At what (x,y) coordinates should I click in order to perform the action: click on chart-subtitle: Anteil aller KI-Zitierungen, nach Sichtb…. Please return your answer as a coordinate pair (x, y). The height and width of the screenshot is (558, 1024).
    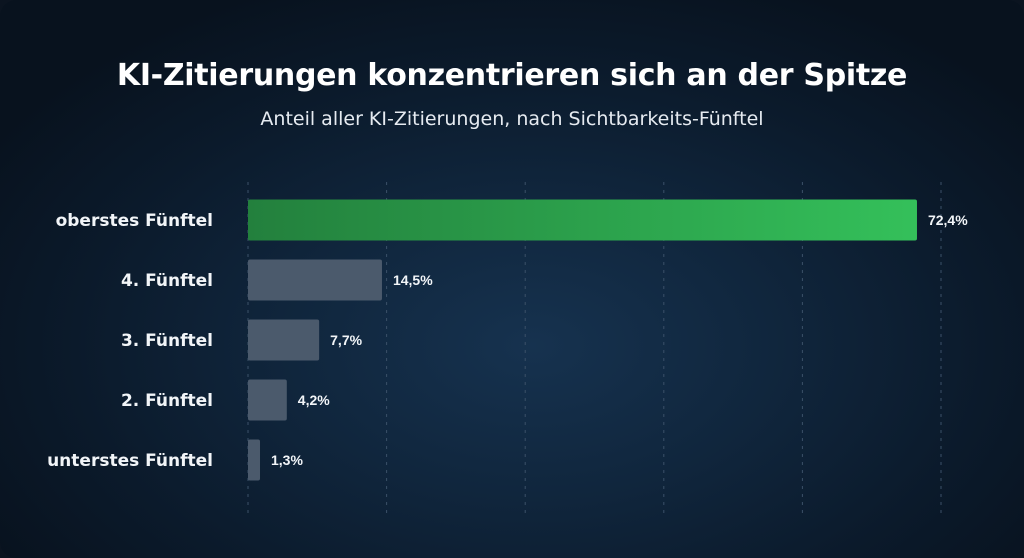
    Looking at the image, I should click on (512, 119).